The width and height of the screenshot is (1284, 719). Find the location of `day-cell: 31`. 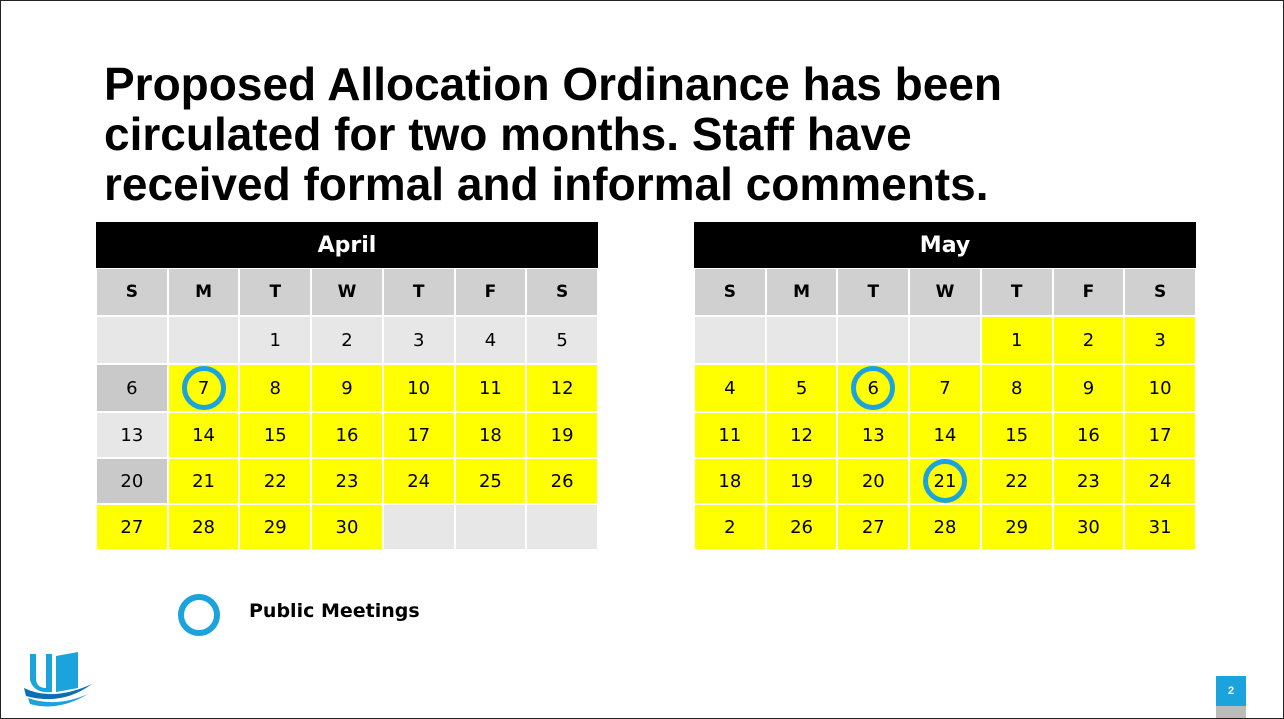

day-cell: 31 is located at coordinates (1160, 527).